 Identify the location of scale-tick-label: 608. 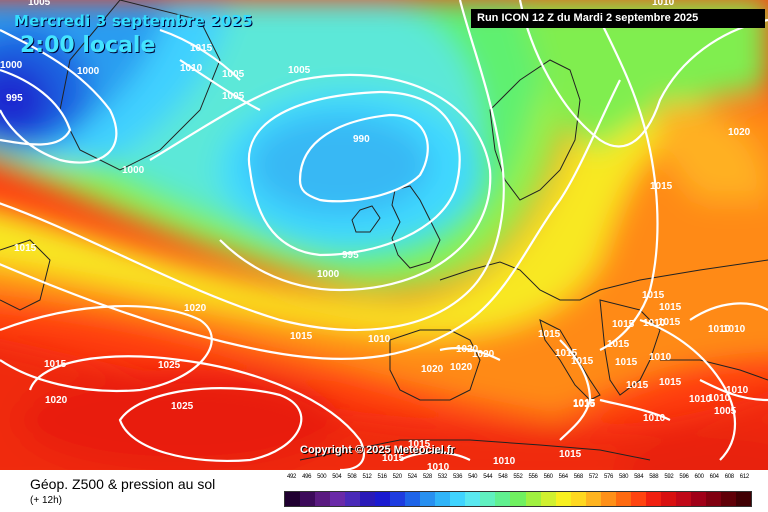
(729, 477).